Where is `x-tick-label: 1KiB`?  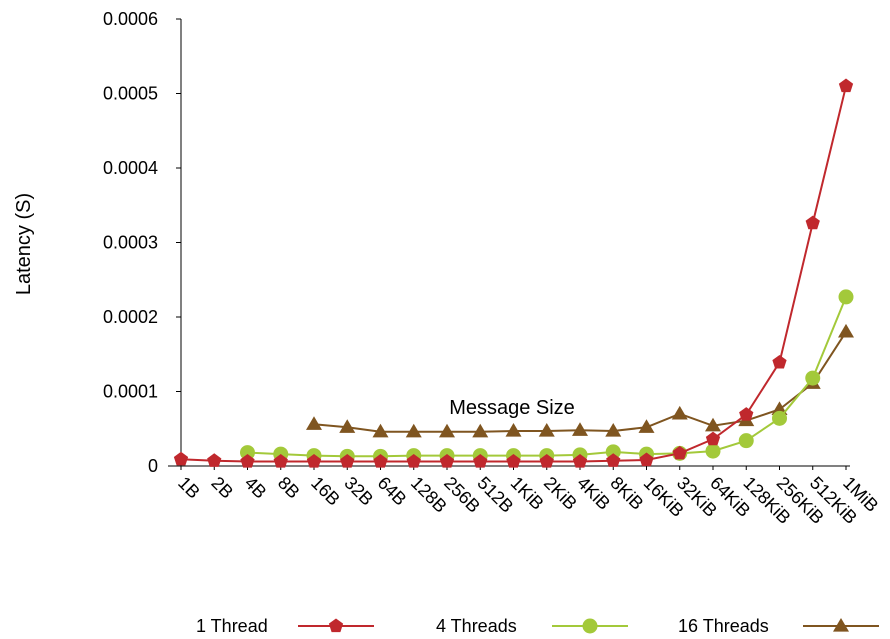 x-tick-label: 1KiB is located at coordinates (527, 493).